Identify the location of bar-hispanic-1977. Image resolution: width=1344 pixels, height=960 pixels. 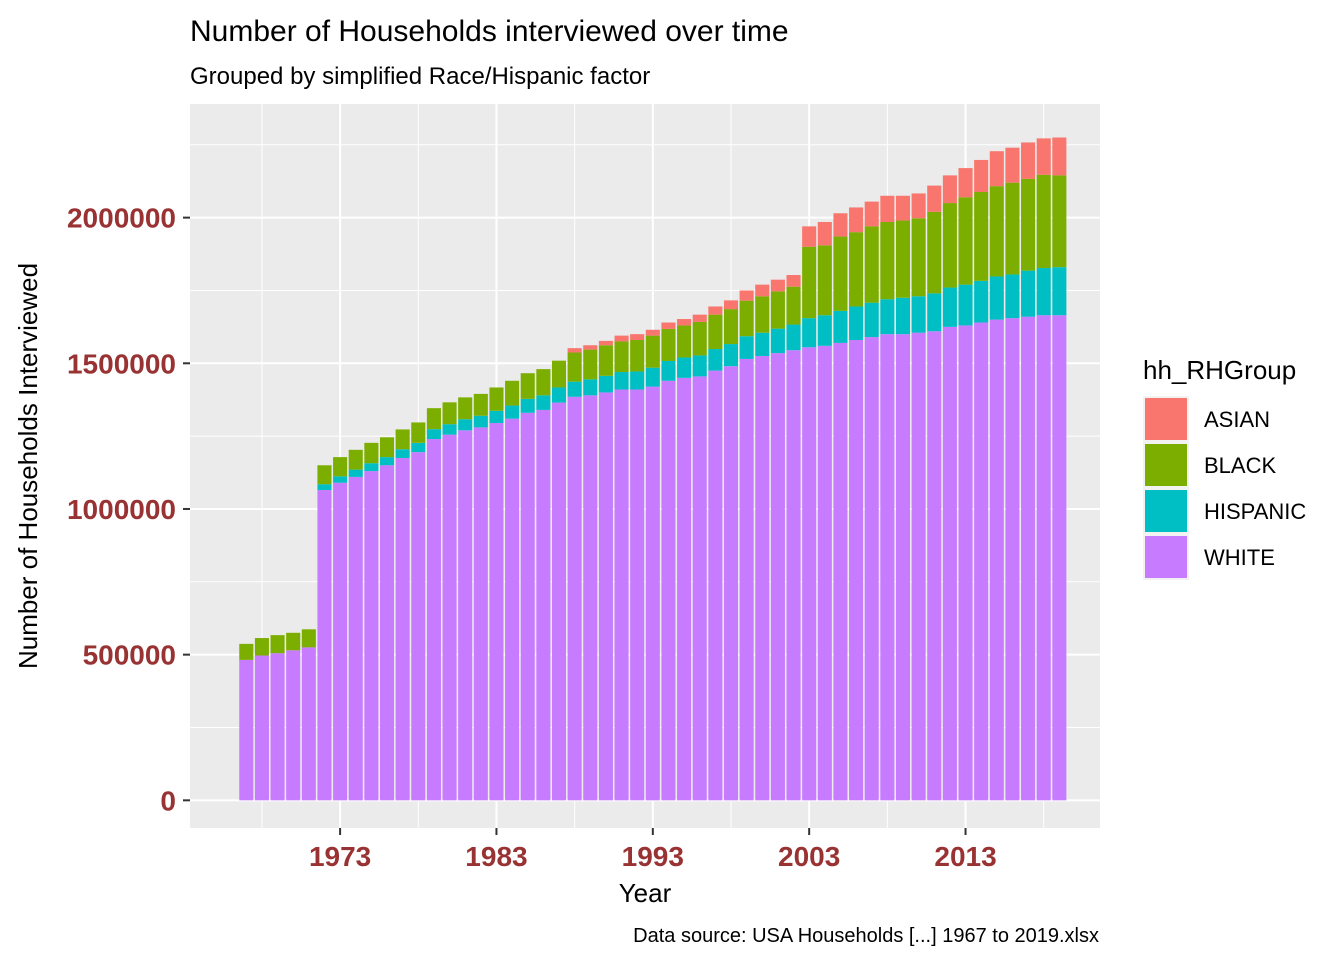
(402, 453).